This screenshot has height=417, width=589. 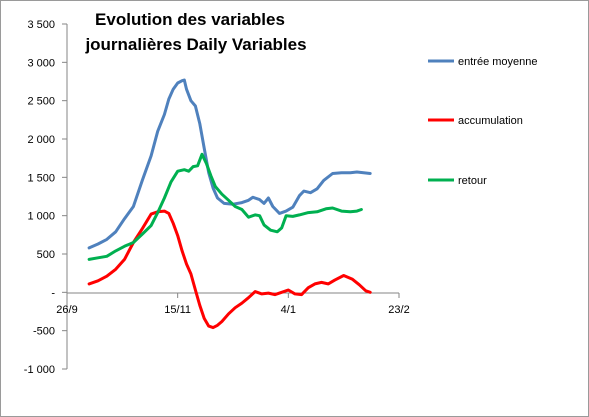 What do you see at coordinates (472, 181) in the screenshot?
I see `legend-label-3: retour` at bounding box center [472, 181].